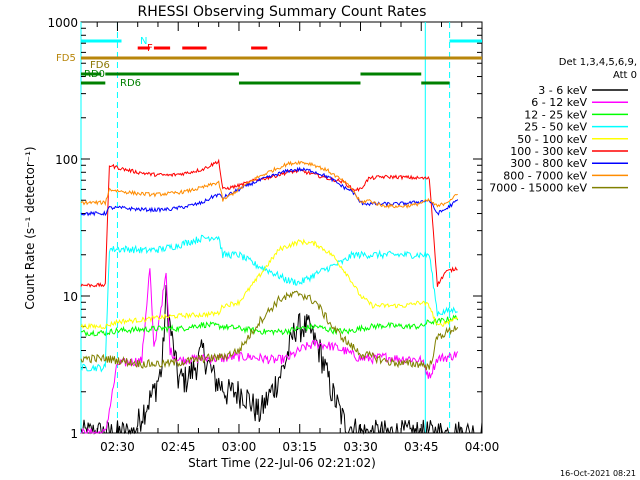 This screenshot has height=480, width=640. Describe the element at coordinates (66, 58) in the screenshot. I see `flag-label-2: FD5` at that location.